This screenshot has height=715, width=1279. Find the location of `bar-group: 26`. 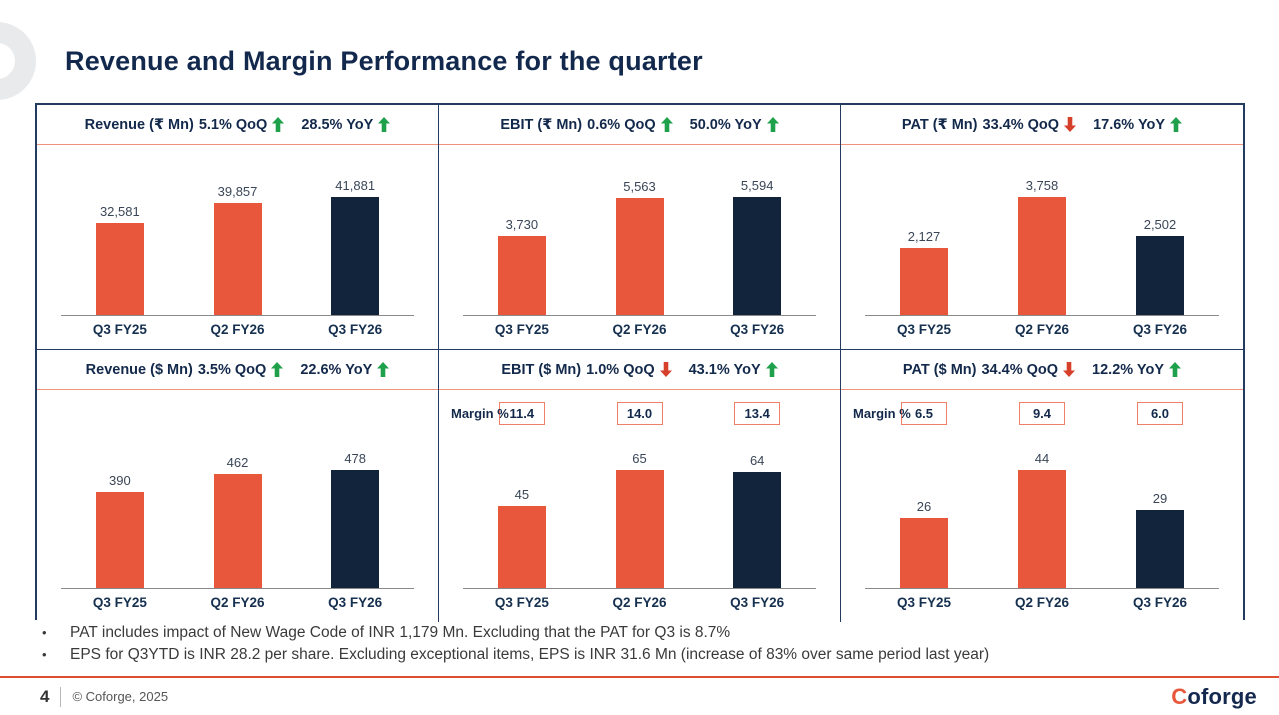

bar-group: 26 is located at coordinates (924, 543).